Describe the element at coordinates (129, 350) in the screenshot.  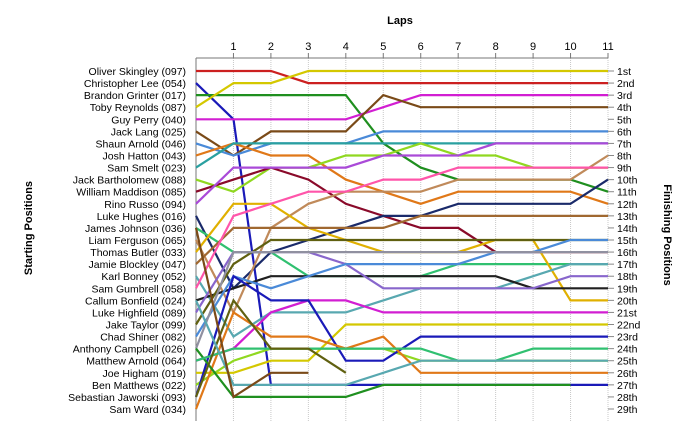
I see `starting-label: Anthony Campbell (026)` at that location.